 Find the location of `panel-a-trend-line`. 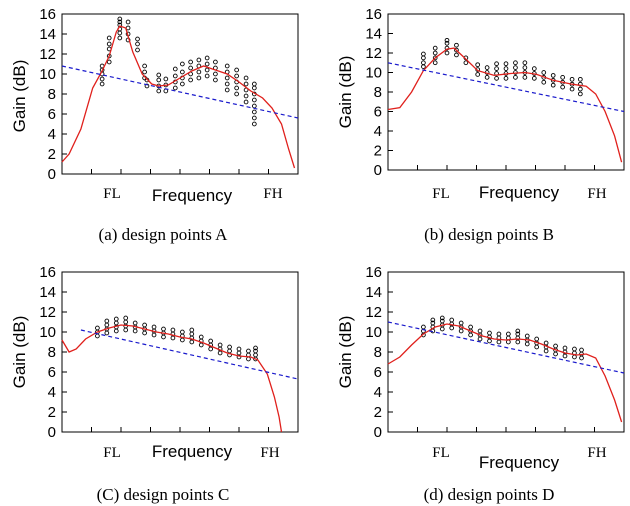

panel-a-trend-line is located at coordinates (180, 92).